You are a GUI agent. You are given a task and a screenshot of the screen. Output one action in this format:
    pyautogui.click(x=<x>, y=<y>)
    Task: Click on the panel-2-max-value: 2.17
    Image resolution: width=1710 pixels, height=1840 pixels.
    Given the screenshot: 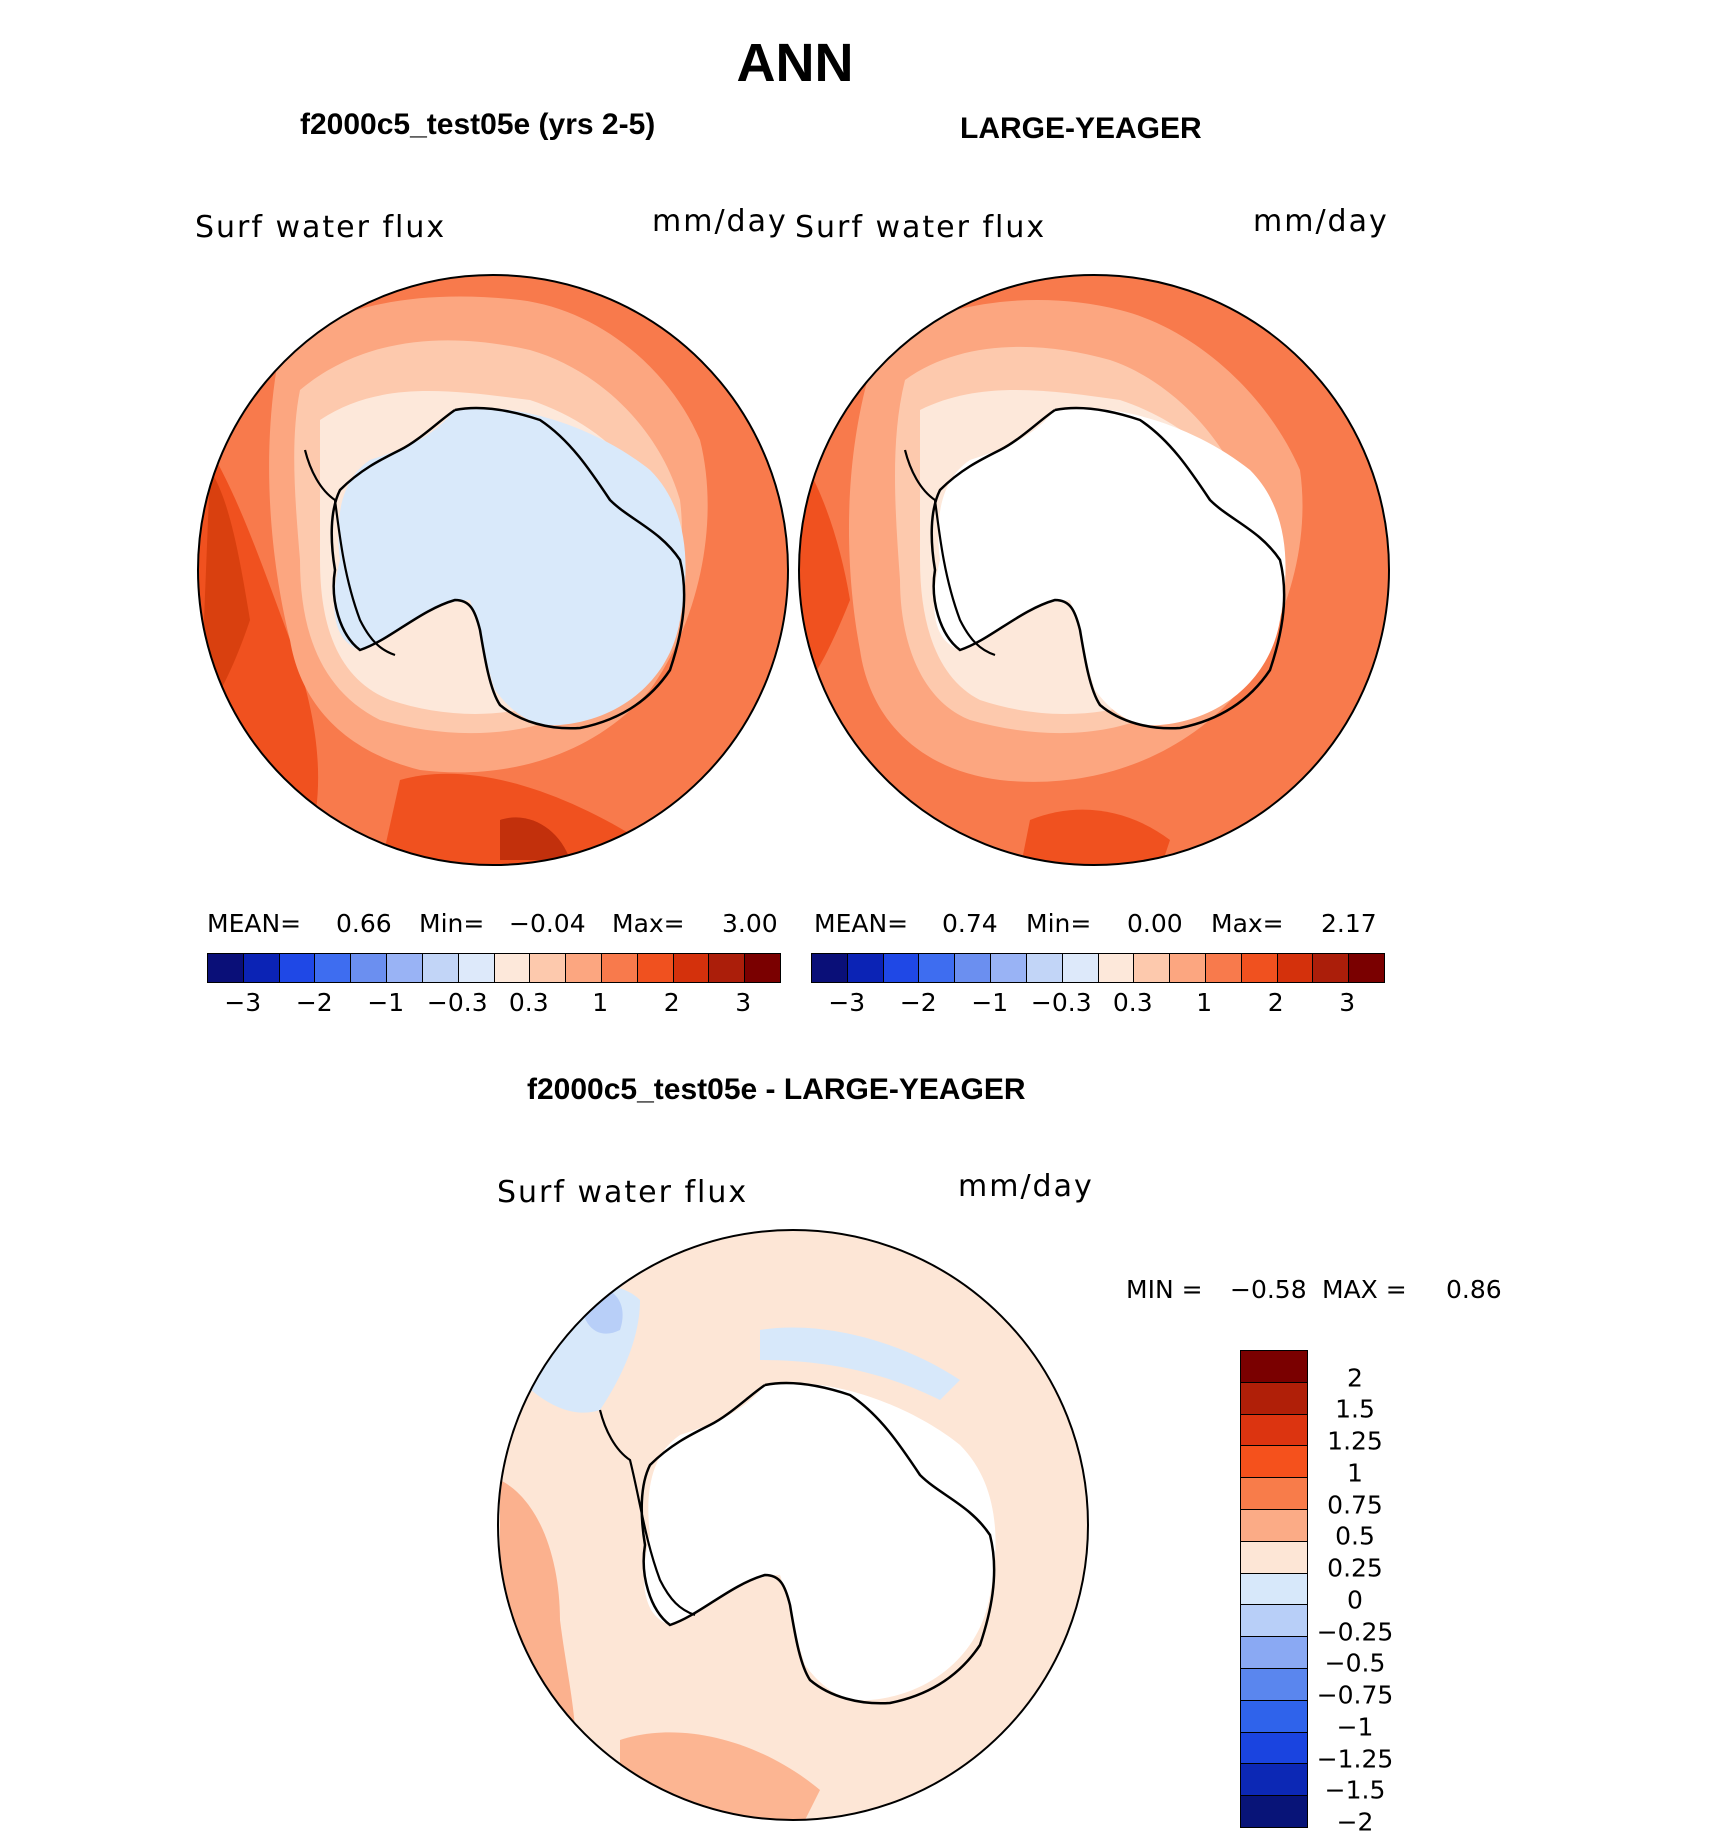 What is the action you would take?
    pyautogui.click(x=1349, y=923)
    